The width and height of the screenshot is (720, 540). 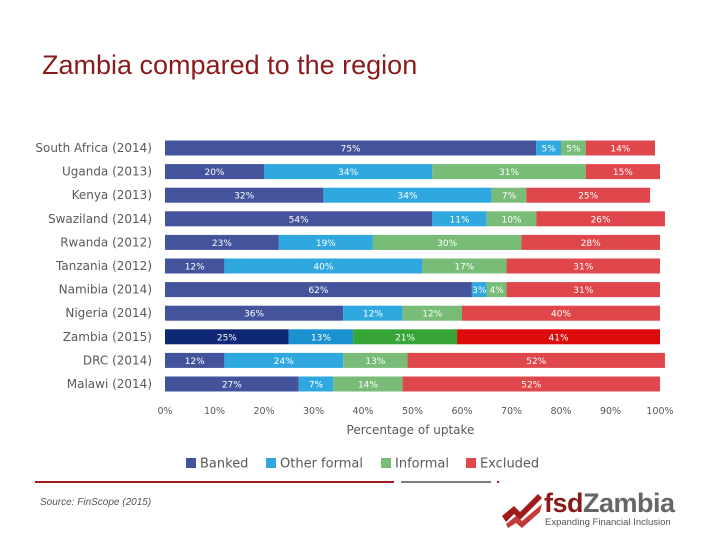 What do you see at coordinates (509, 464) in the screenshot?
I see `legend-label: Excluded` at bounding box center [509, 464].